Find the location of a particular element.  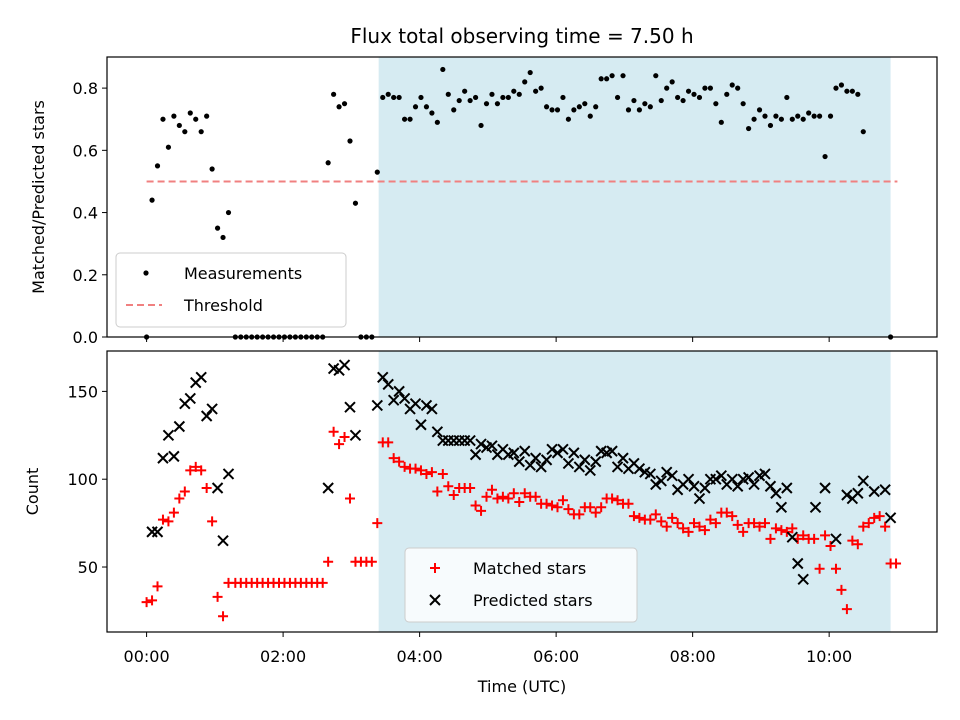

legend-label: Matched stars is located at coordinates (529, 568).